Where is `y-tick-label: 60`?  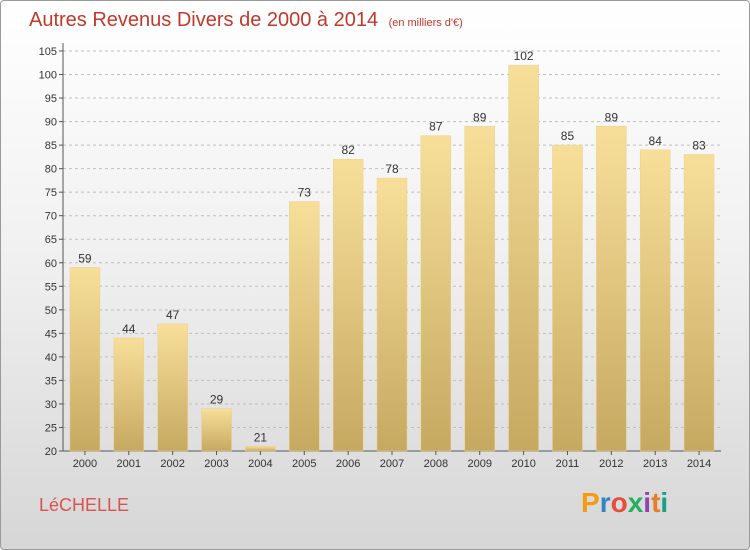 y-tick-label: 60 is located at coordinates (51, 264).